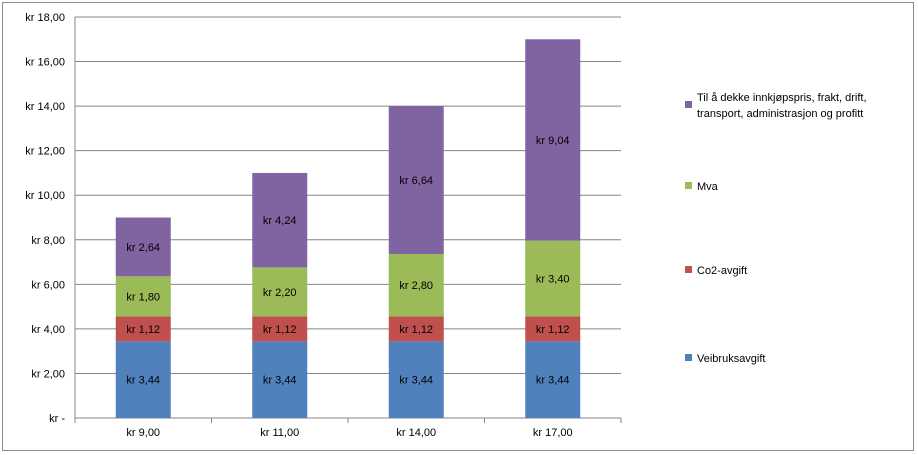 The image size is (918, 455). I want to click on y-tick-label: kr 12,00, so click(45, 152).